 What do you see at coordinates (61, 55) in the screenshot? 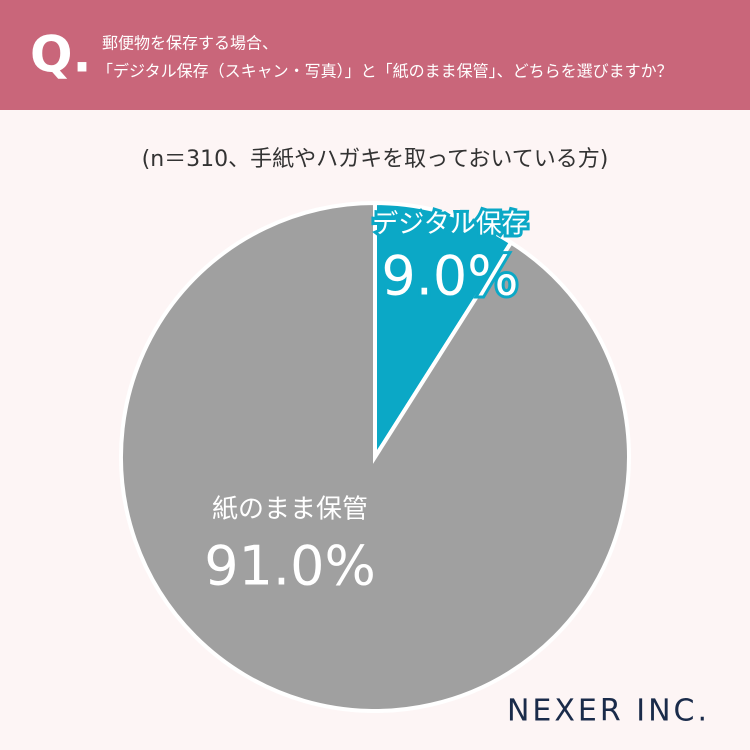
I see `question-mark: Q.` at bounding box center [61, 55].